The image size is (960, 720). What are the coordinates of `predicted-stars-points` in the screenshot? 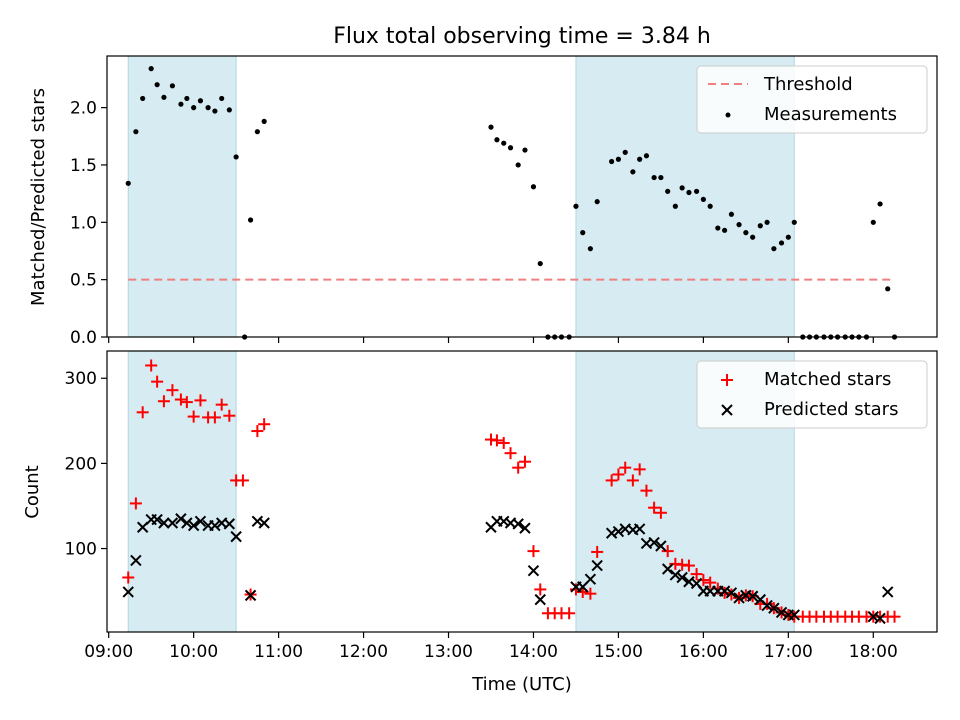 It's located at (508, 569).